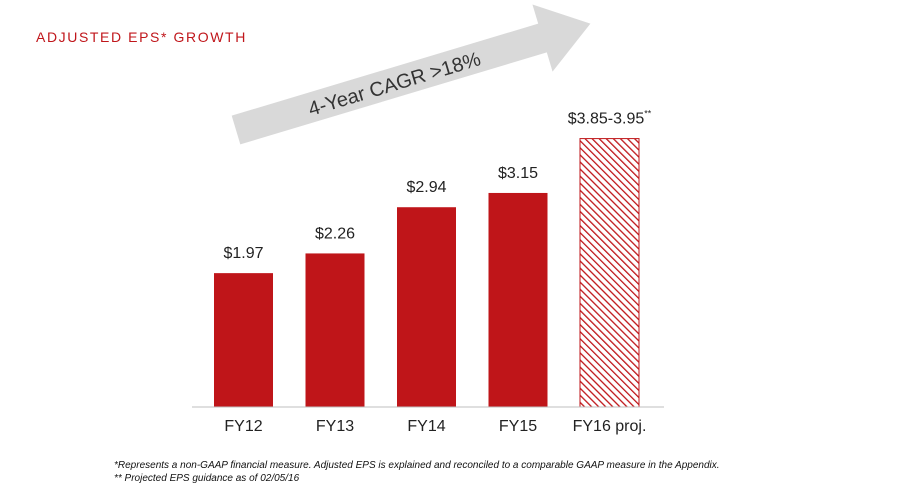 This screenshot has width=908, height=500. Describe the element at coordinates (610, 118) in the screenshot. I see `data-label-fy16-proj: $3.85-3.95**` at that location.